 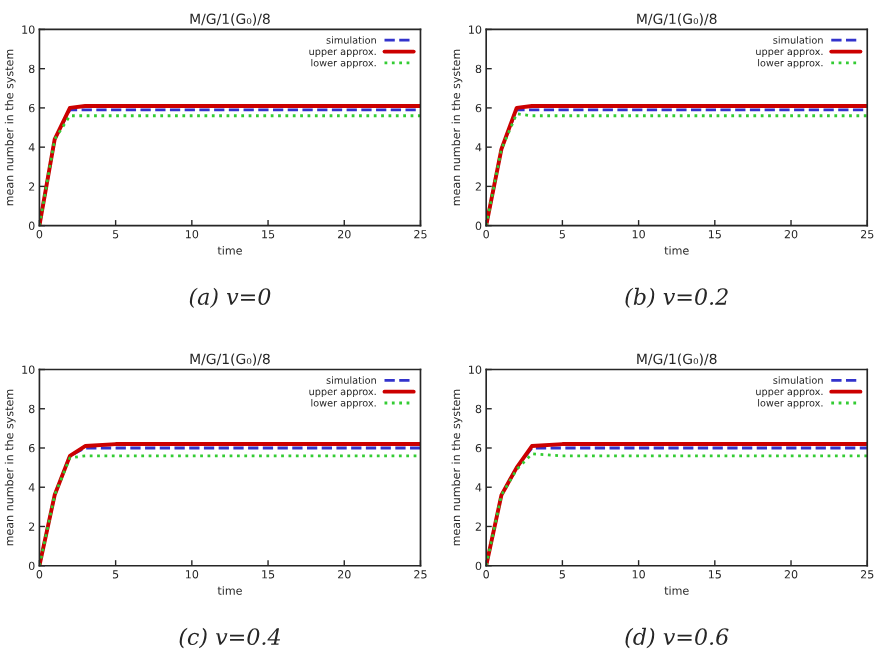 I want to click on text: (b) v=0.2, so click(x=676, y=298).